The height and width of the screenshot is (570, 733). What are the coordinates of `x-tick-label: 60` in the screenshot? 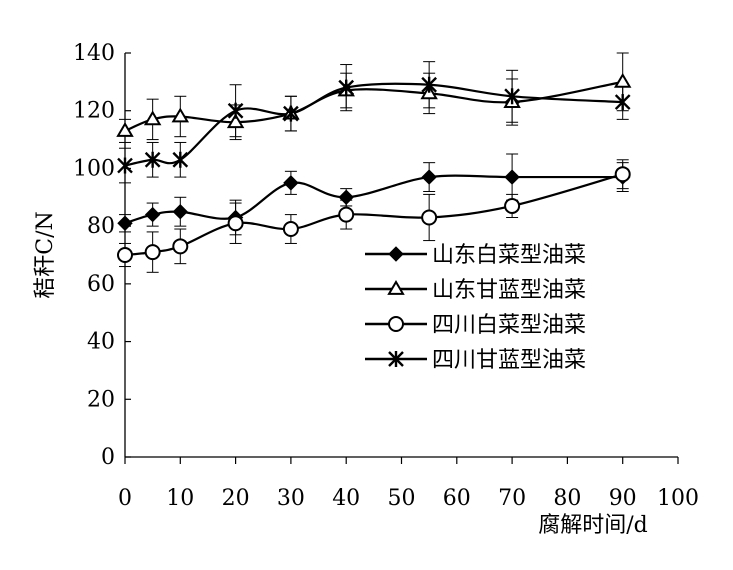 It's located at (457, 498).